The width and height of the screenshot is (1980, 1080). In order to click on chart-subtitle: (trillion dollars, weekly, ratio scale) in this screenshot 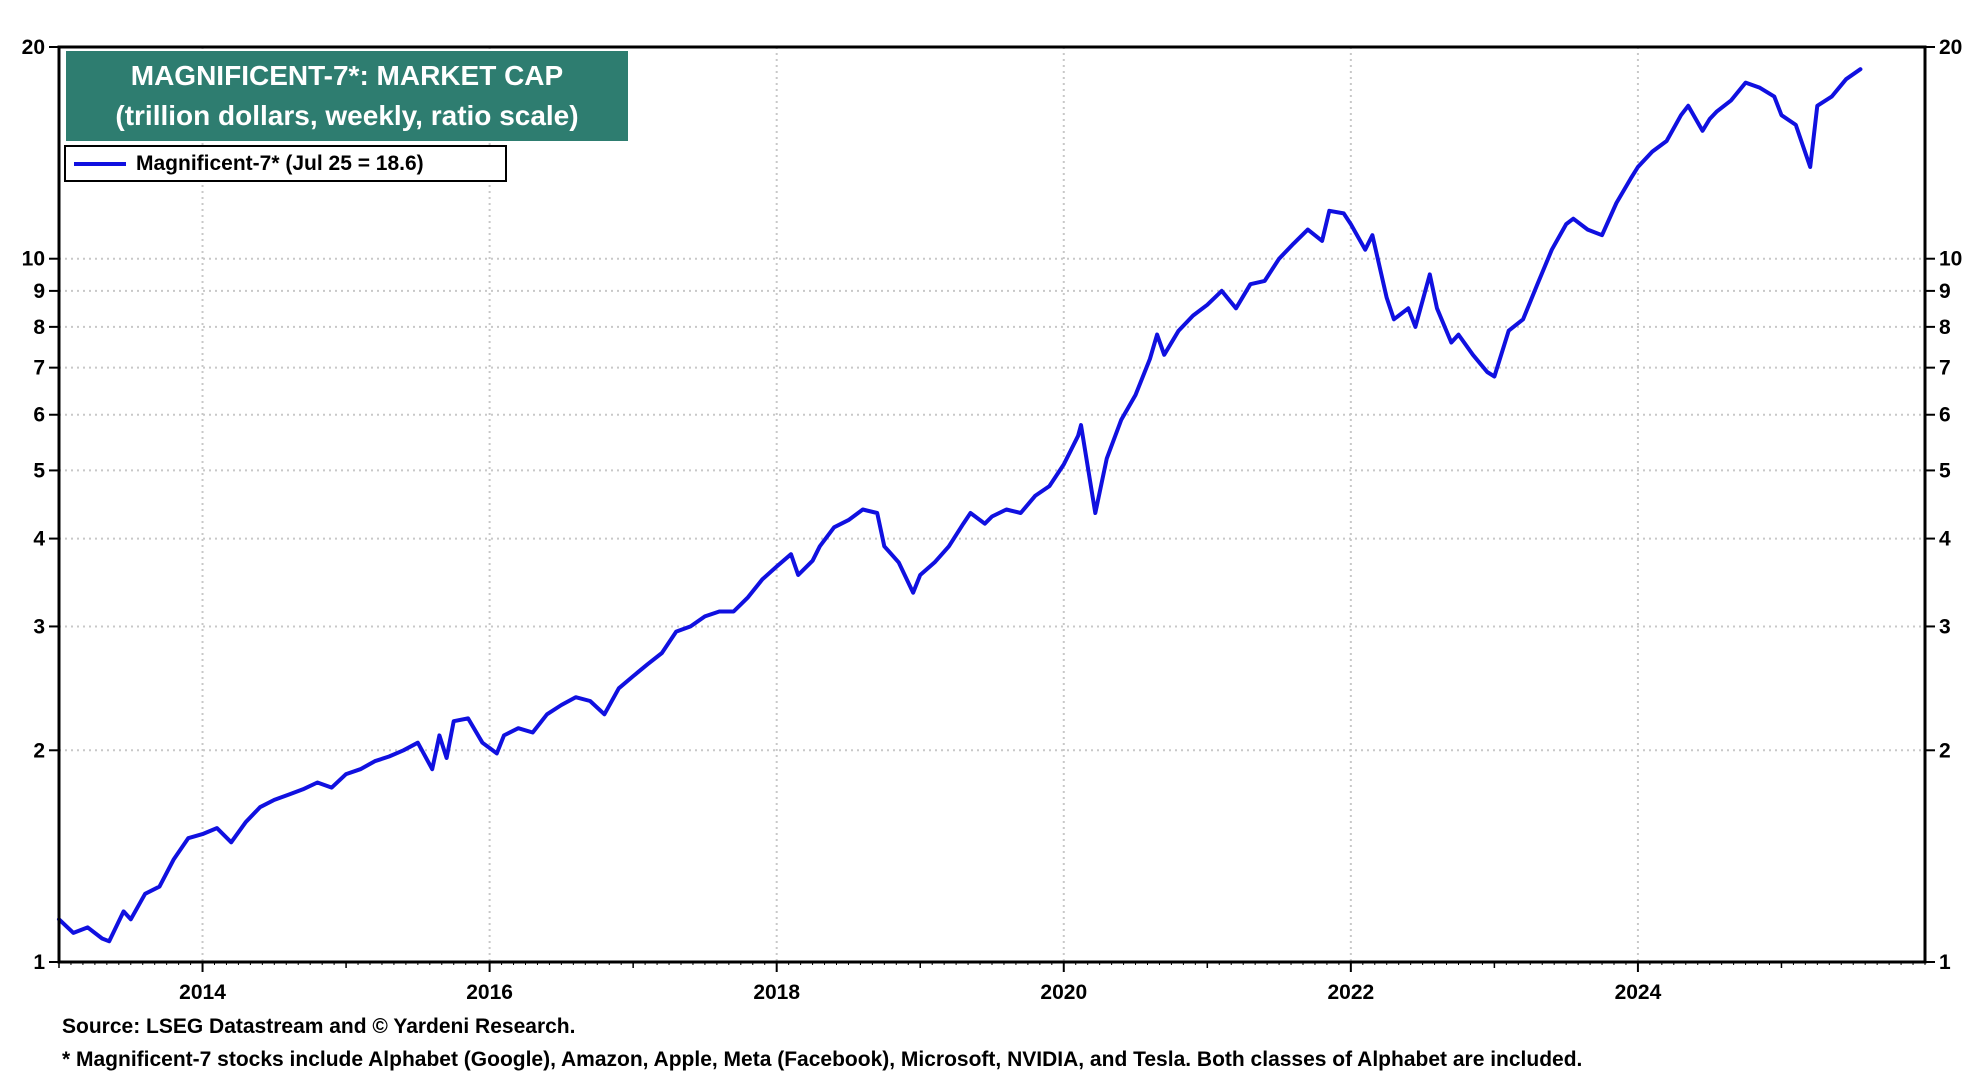, I will do `click(347, 115)`.